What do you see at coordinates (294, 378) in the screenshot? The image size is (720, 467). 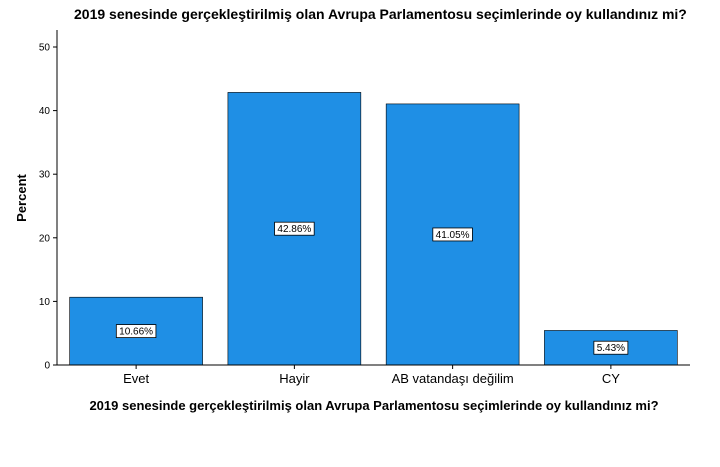 I see `x-category-label: Hayir` at bounding box center [294, 378].